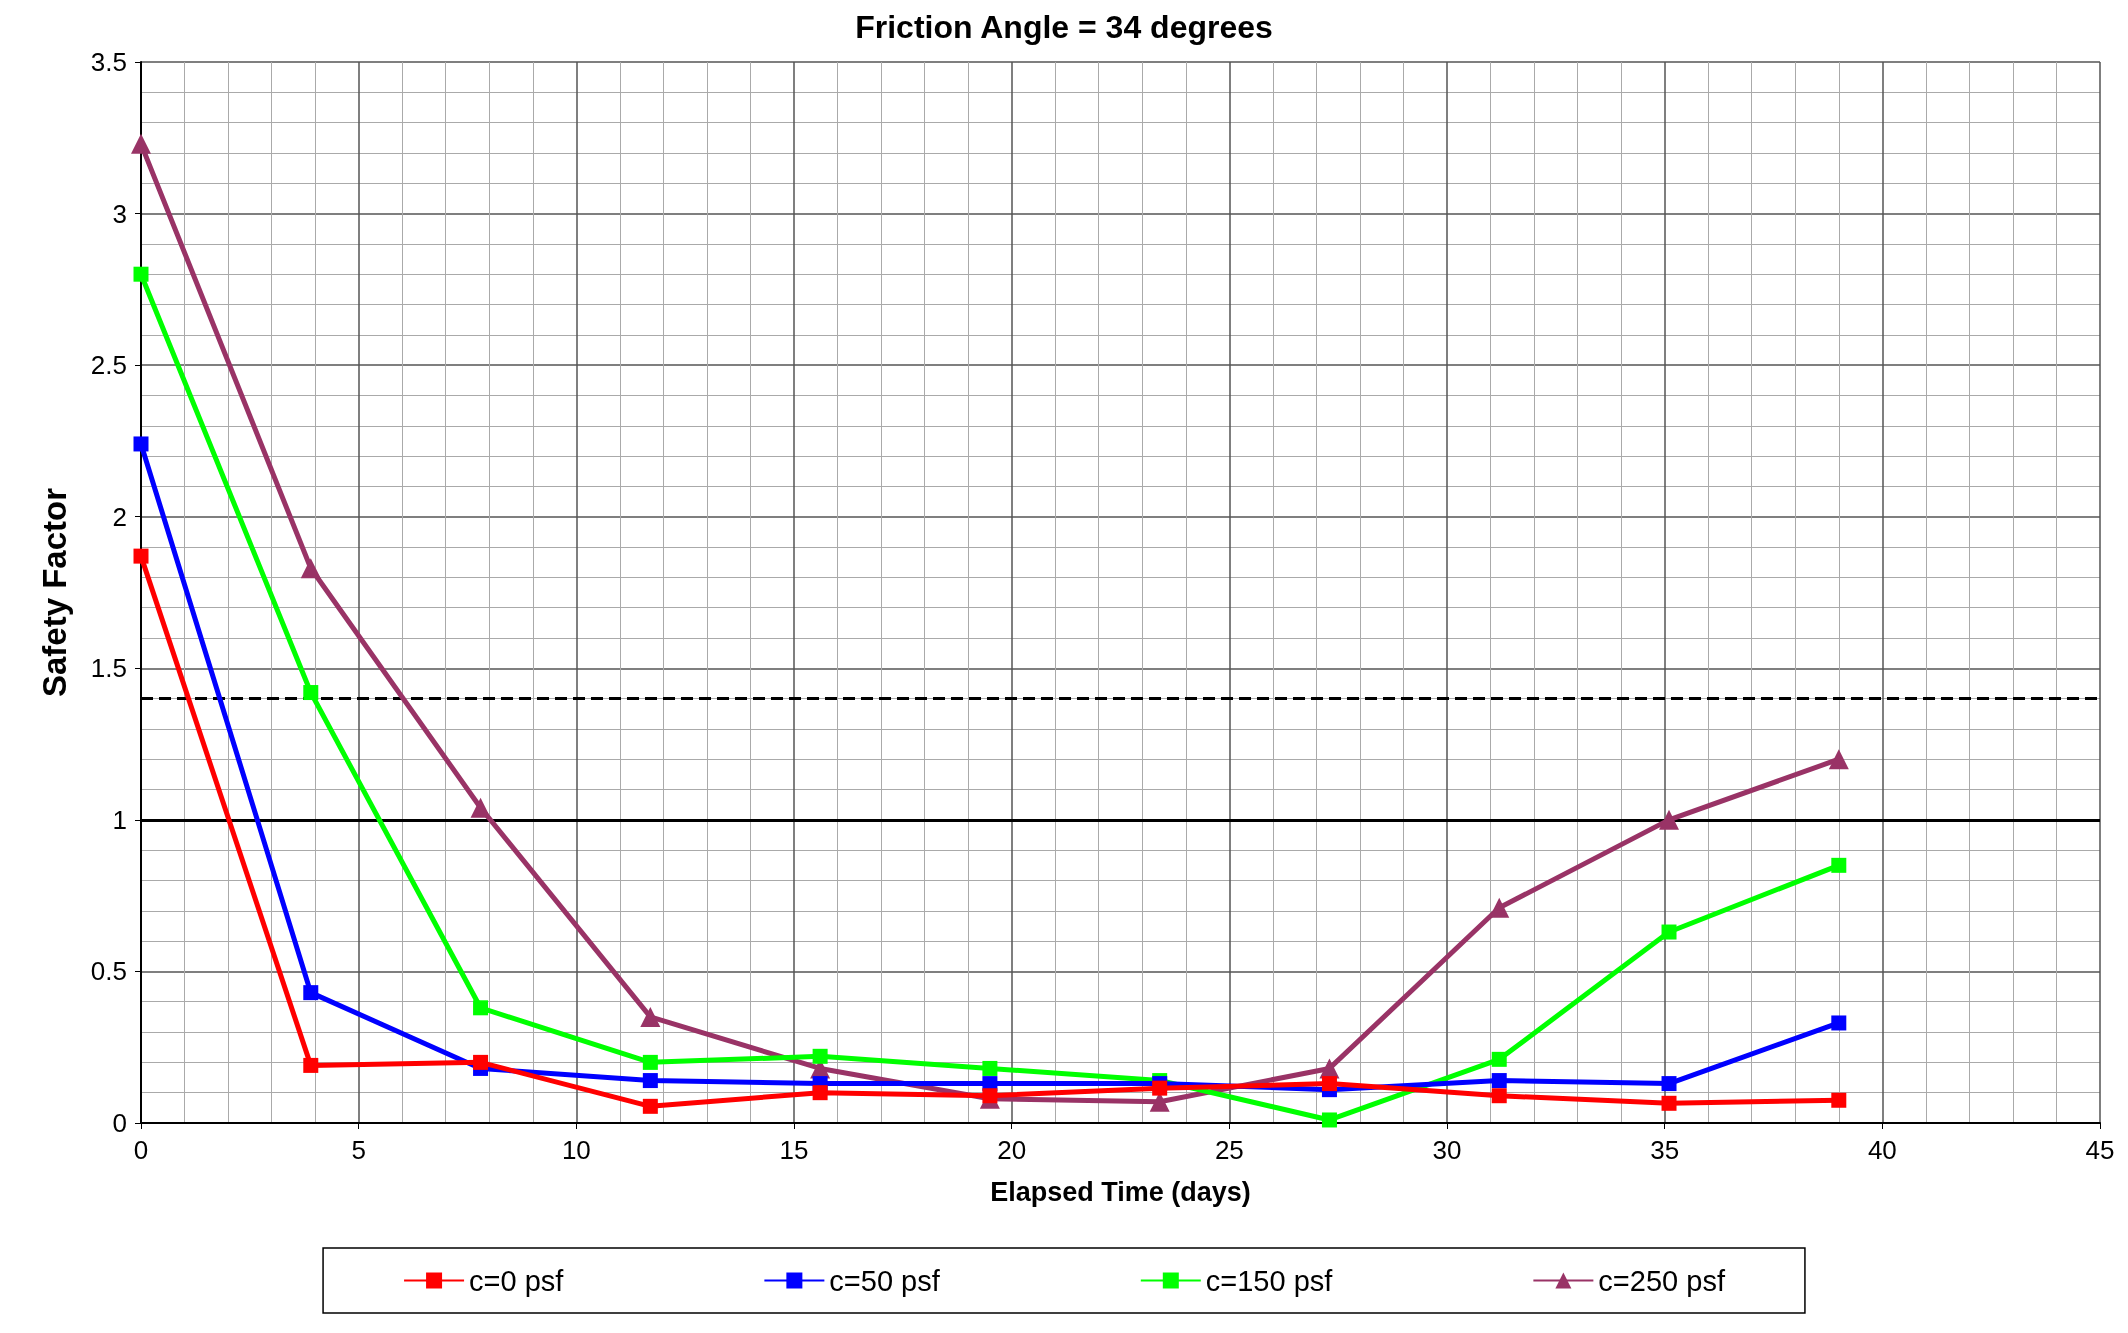 Image resolution: width=2128 pixels, height=1333 pixels. What do you see at coordinates (54, 592) in the screenshot?
I see `y-axis-title: Safety Factor` at bounding box center [54, 592].